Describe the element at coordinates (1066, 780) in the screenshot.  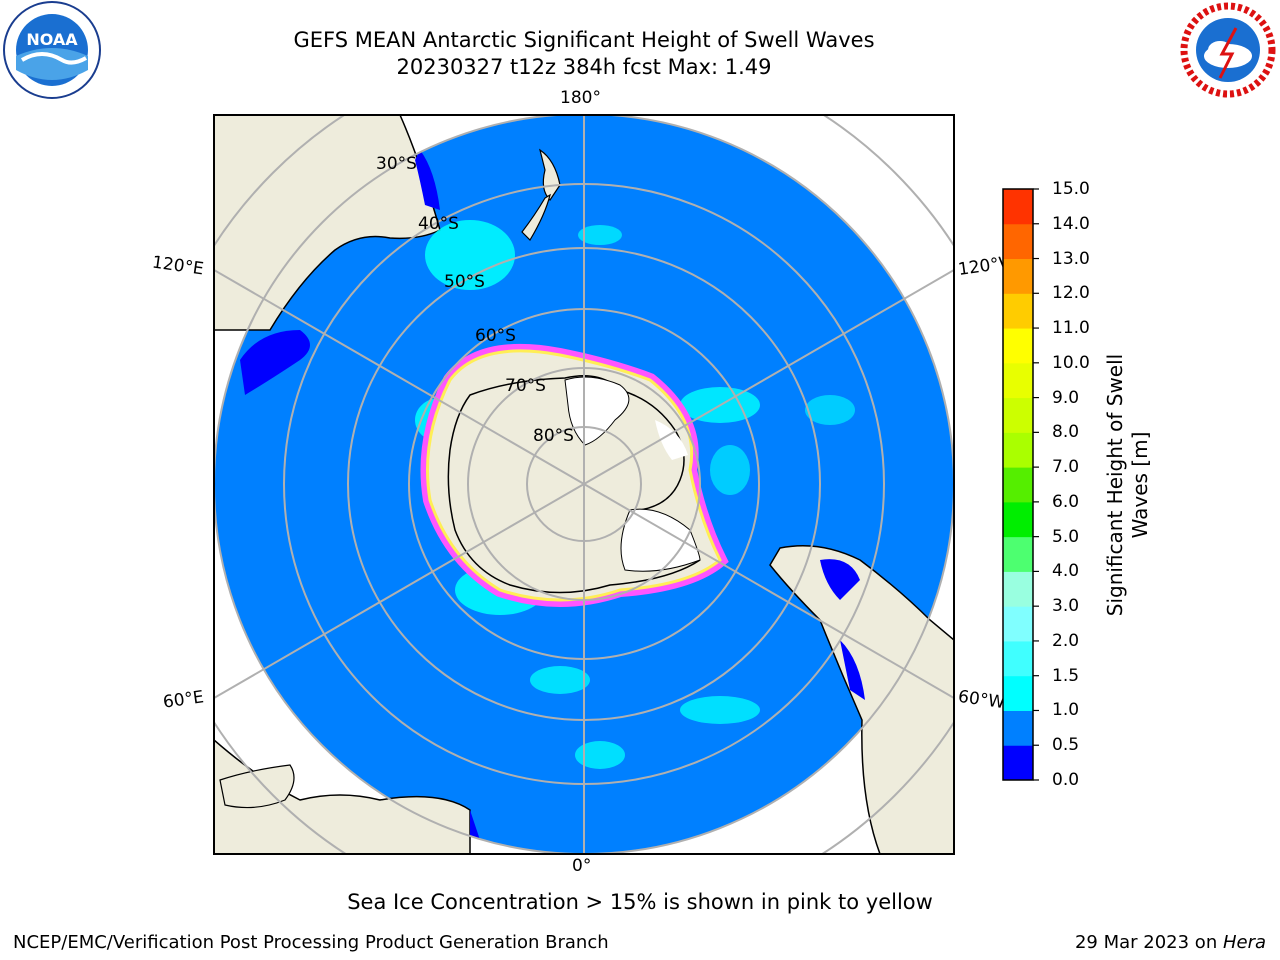
I see `colorbar-tick-label: 0.0` at that location.